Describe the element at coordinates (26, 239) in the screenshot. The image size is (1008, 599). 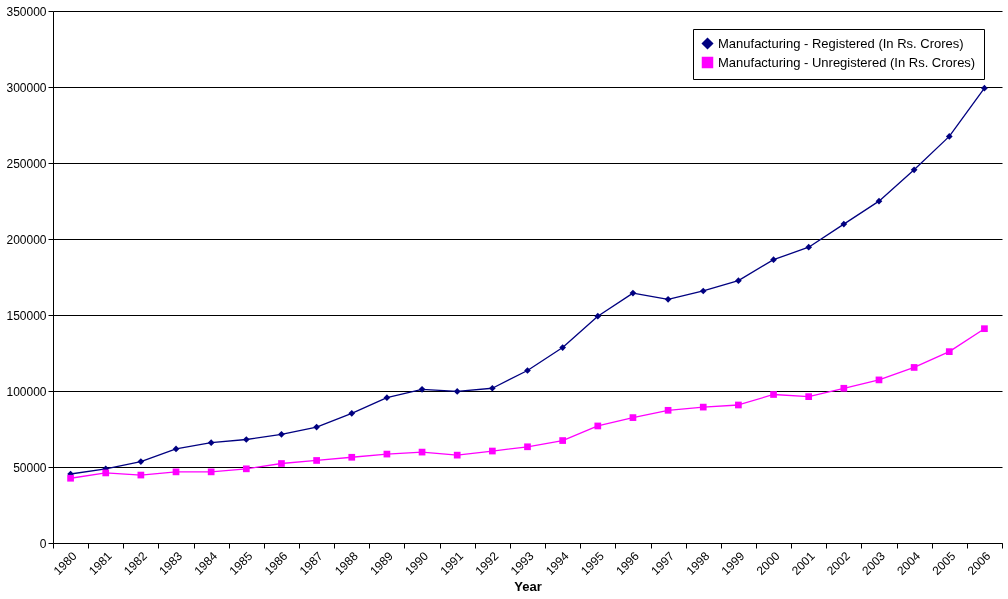
I see `y-tick-label: 200000` at that location.